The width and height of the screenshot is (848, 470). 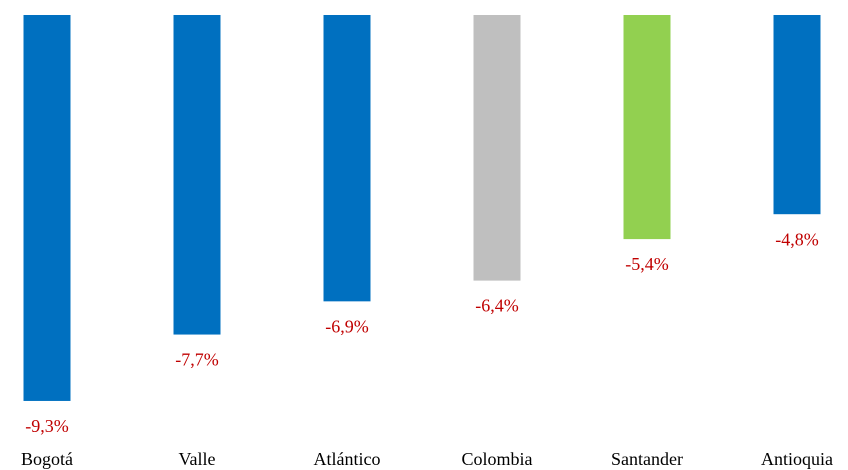 I want to click on x-tick-label: Atlántico, so click(x=347, y=459).